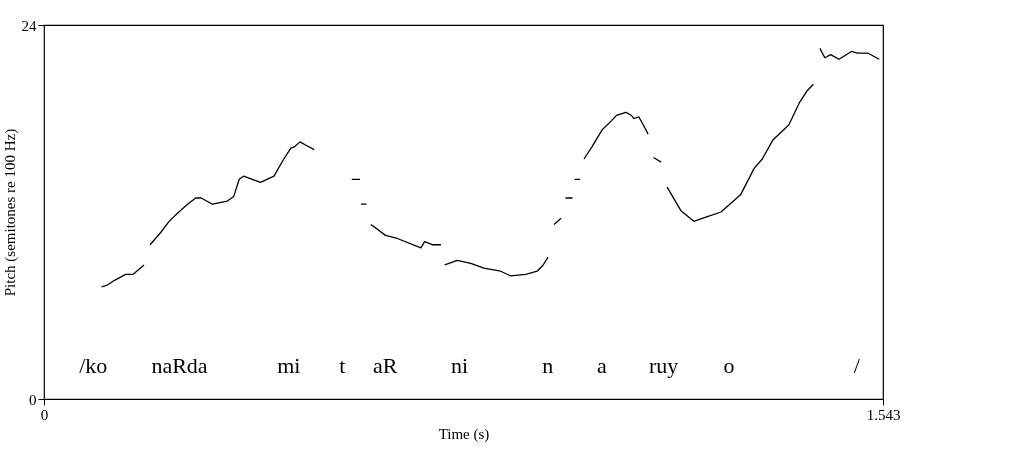 The image size is (1022, 457). What do you see at coordinates (601, 366) in the screenshot?
I see `annotation: a` at bounding box center [601, 366].